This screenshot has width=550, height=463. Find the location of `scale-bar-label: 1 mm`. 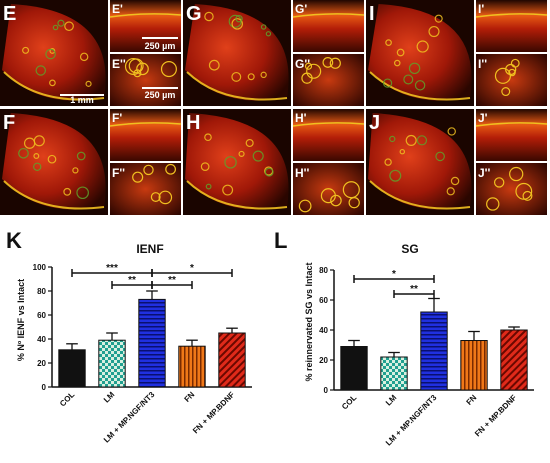

scale-bar-label: 1 mm is located at coordinates (82, 100).